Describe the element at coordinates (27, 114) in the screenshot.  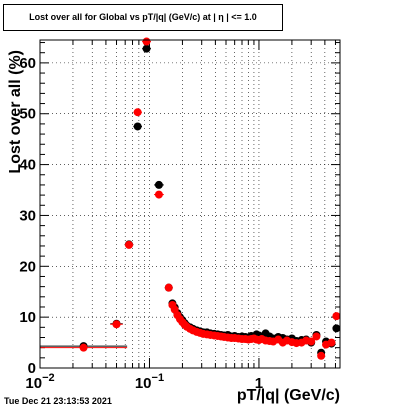
I see `y-tick-label: 50` at that location.